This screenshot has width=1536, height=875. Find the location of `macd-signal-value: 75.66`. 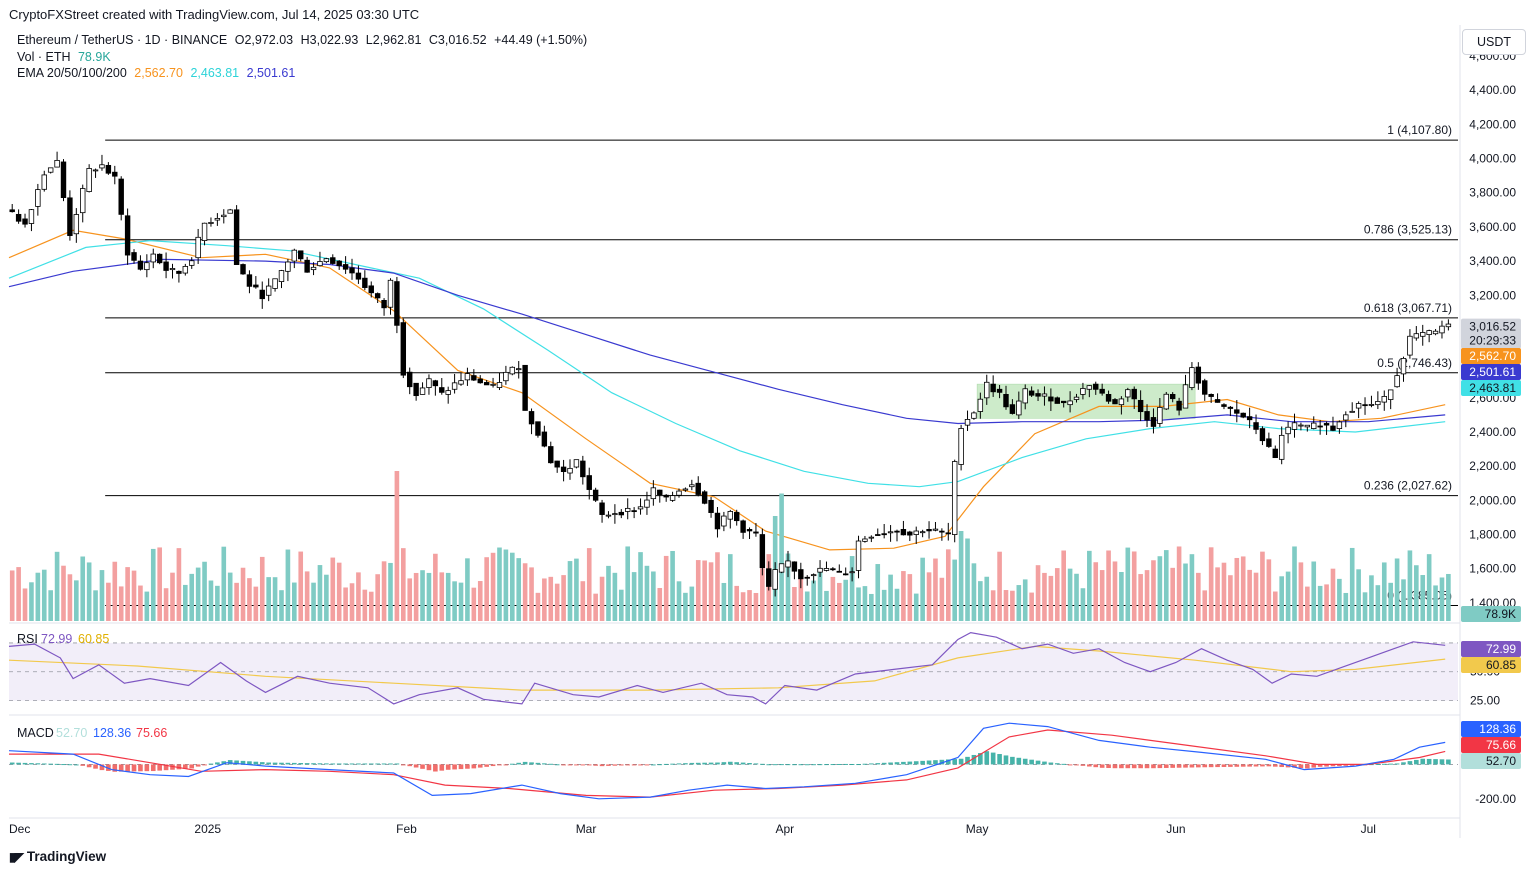

macd-signal-value: 75.66 is located at coordinates (151, 733).